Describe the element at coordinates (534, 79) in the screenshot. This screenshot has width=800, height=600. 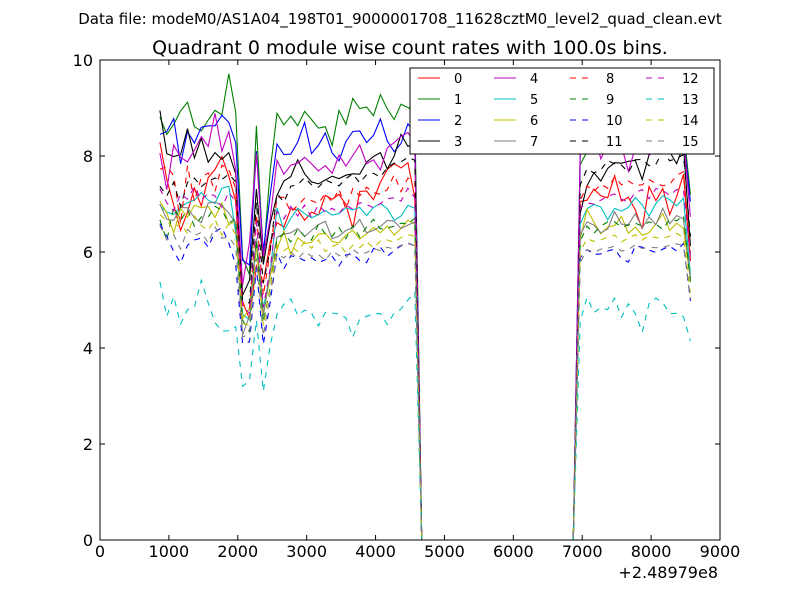
I see `legend-label-4: 4` at that location.